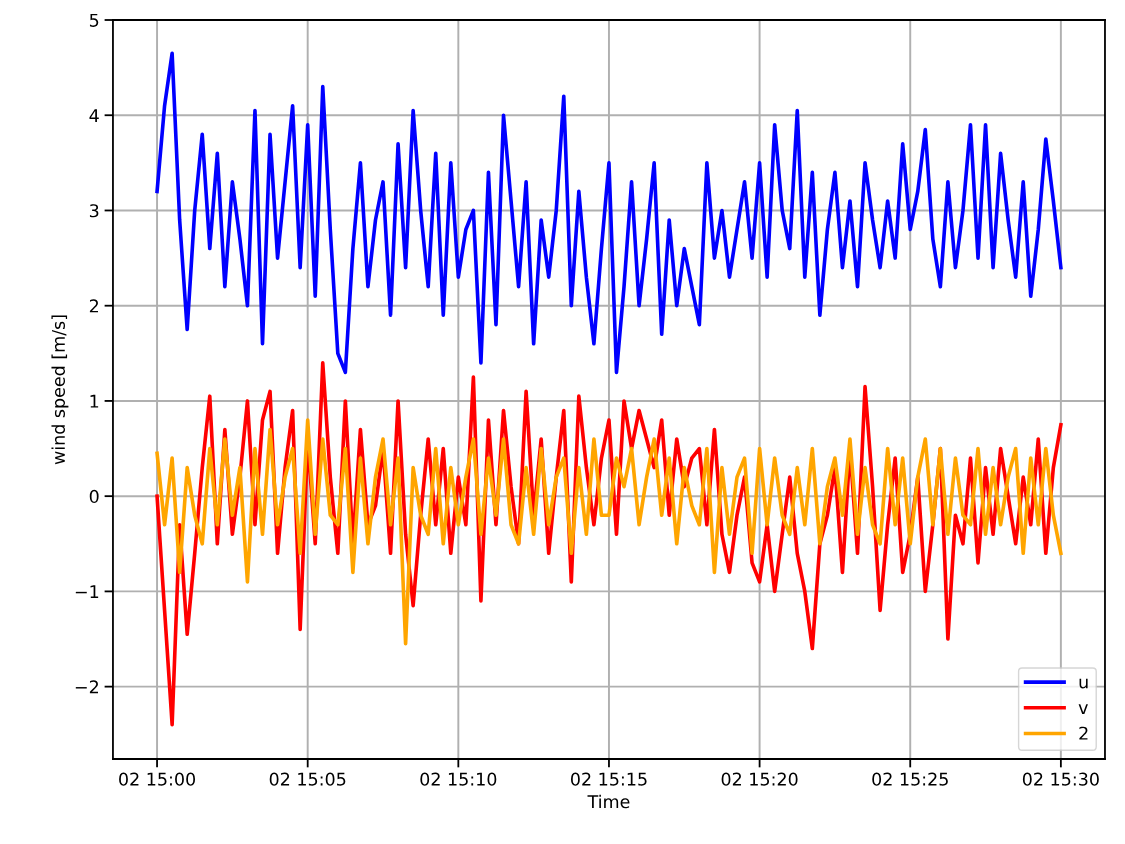 The height and width of the screenshot is (844, 1125). I want to click on y-tick-label: 4, so click(94, 115).